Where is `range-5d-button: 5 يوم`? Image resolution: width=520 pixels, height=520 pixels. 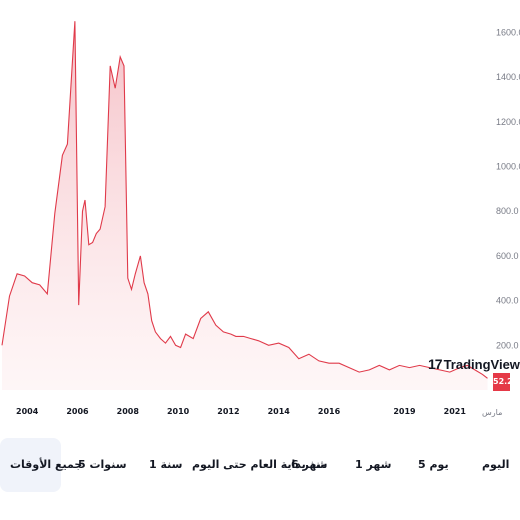
range-5d-button: 5 يوم is located at coordinates (433, 464).